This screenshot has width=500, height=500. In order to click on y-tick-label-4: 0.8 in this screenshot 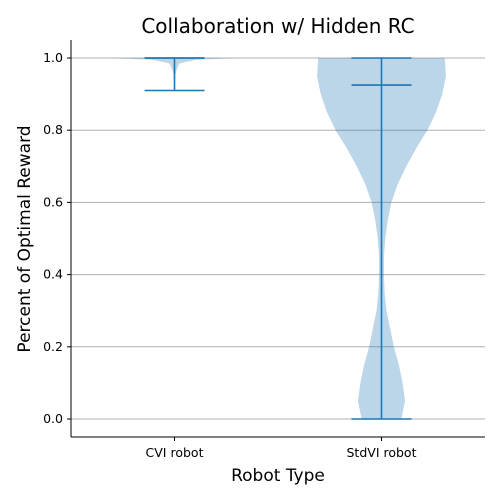, I will do `click(53, 129)`.